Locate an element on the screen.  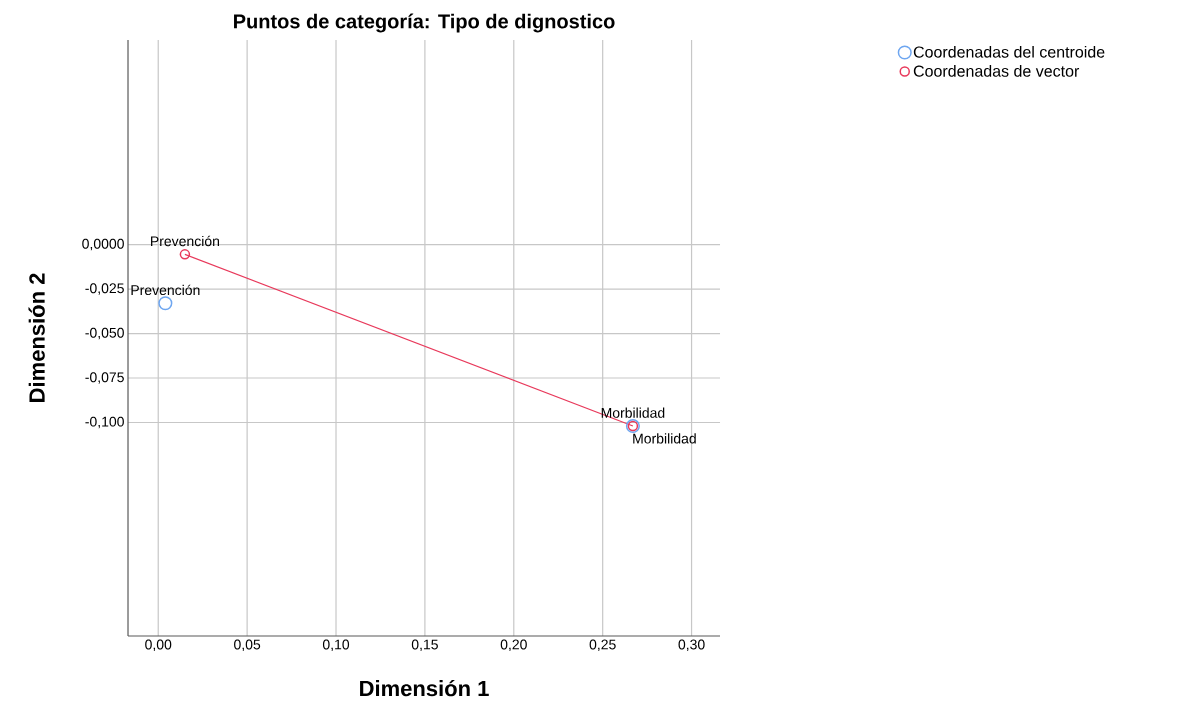
chart-title: Puntos de categoría: Tipo de dignostico is located at coordinates (424, 23).